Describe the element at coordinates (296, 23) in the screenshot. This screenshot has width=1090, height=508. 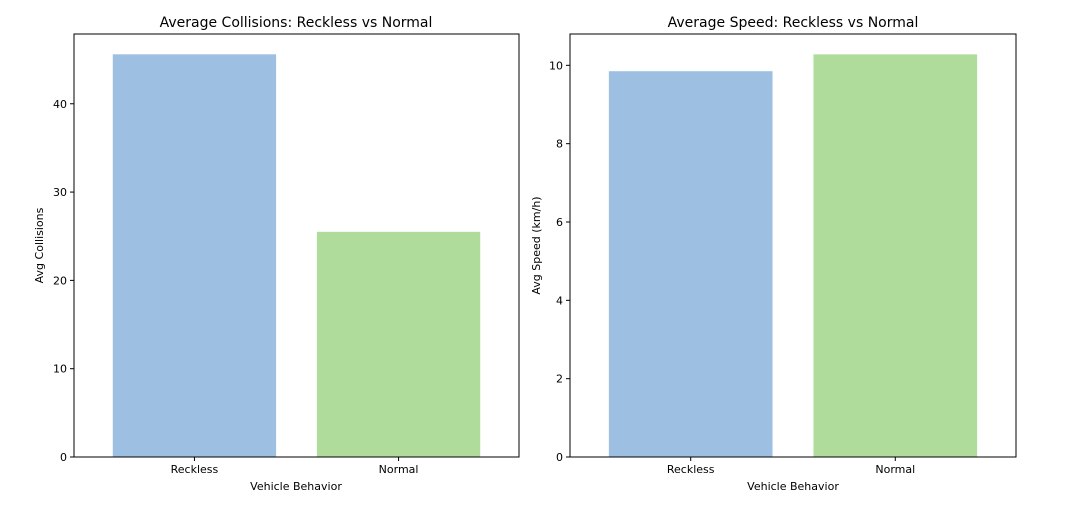
I see `chart-title: Average Collisions: Reckless vs Normal` at that location.